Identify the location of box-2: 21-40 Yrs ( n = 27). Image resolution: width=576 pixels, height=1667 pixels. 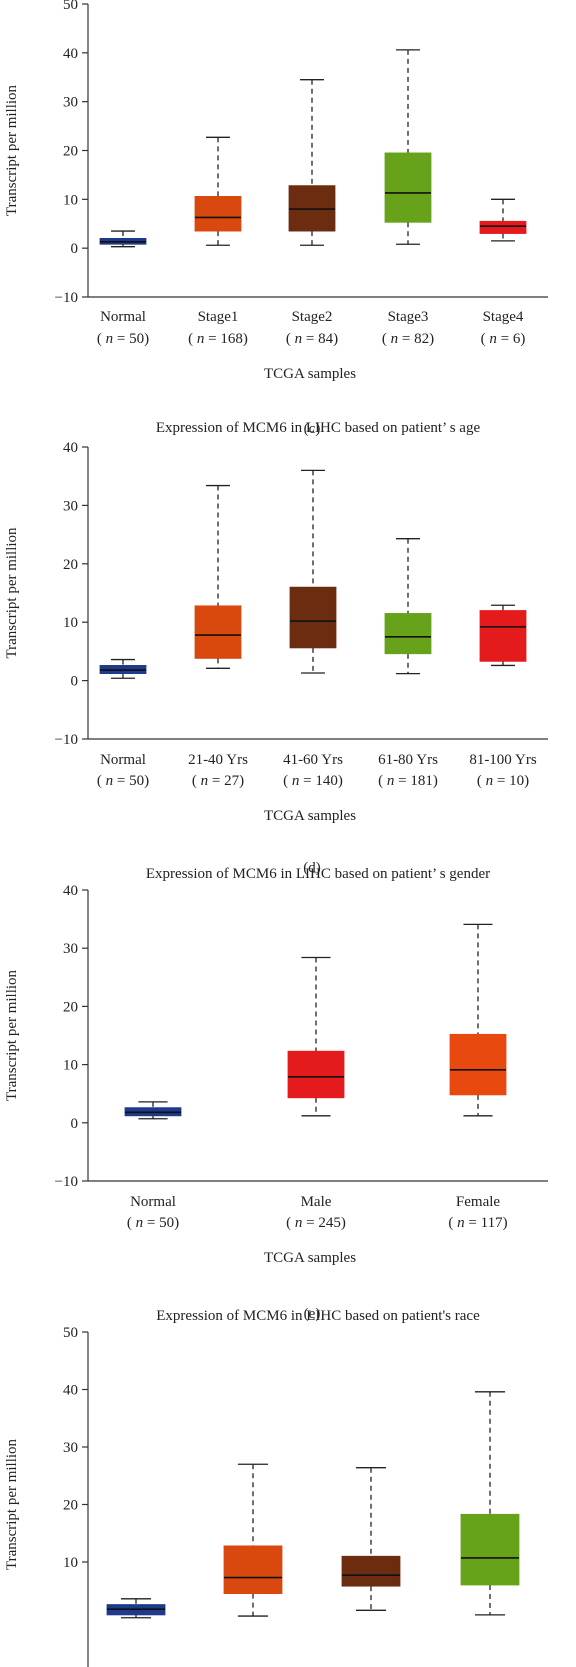
(218, 637).